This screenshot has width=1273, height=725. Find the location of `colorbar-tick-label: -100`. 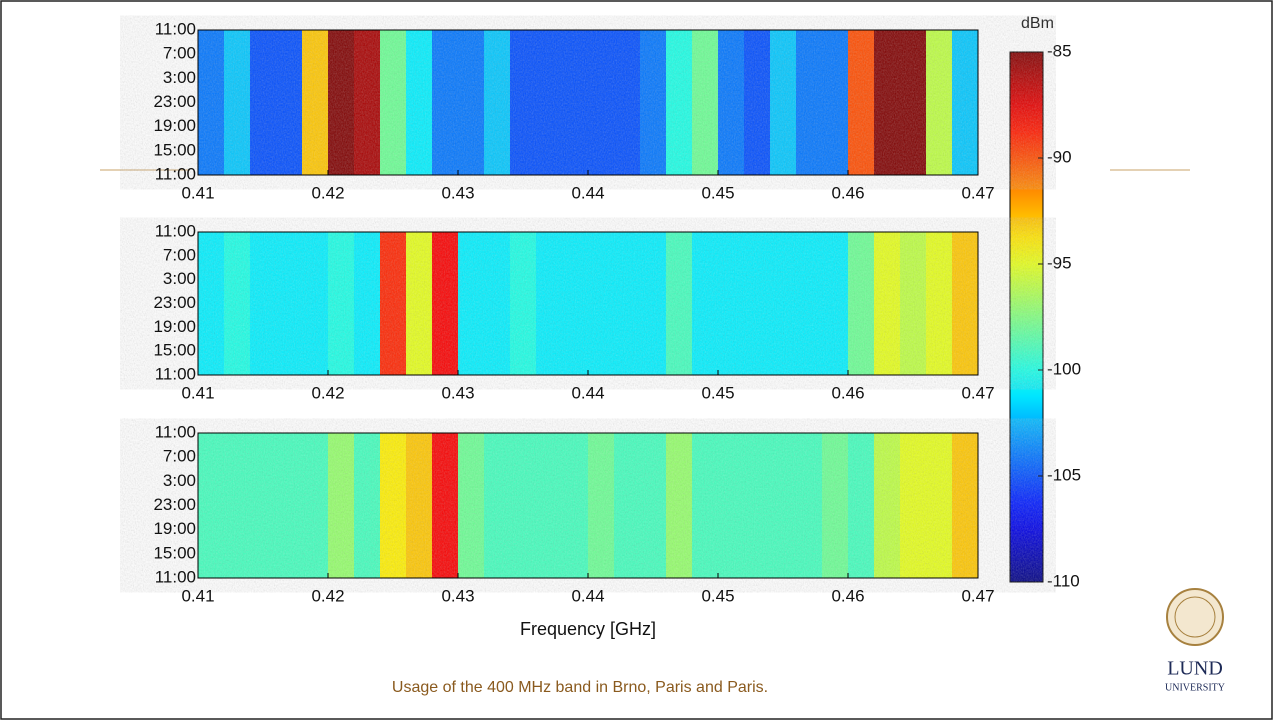

colorbar-tick-label: -100 is located at coordinates (1064, 368).